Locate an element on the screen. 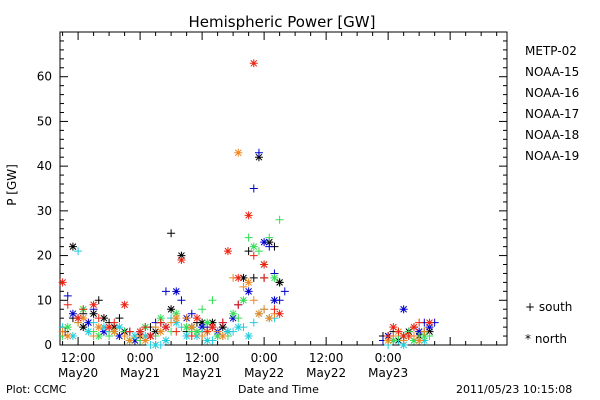 The image size is (600, 400). chart-title: Hemispheric Power [GW] is located at coordinates (282, 22).